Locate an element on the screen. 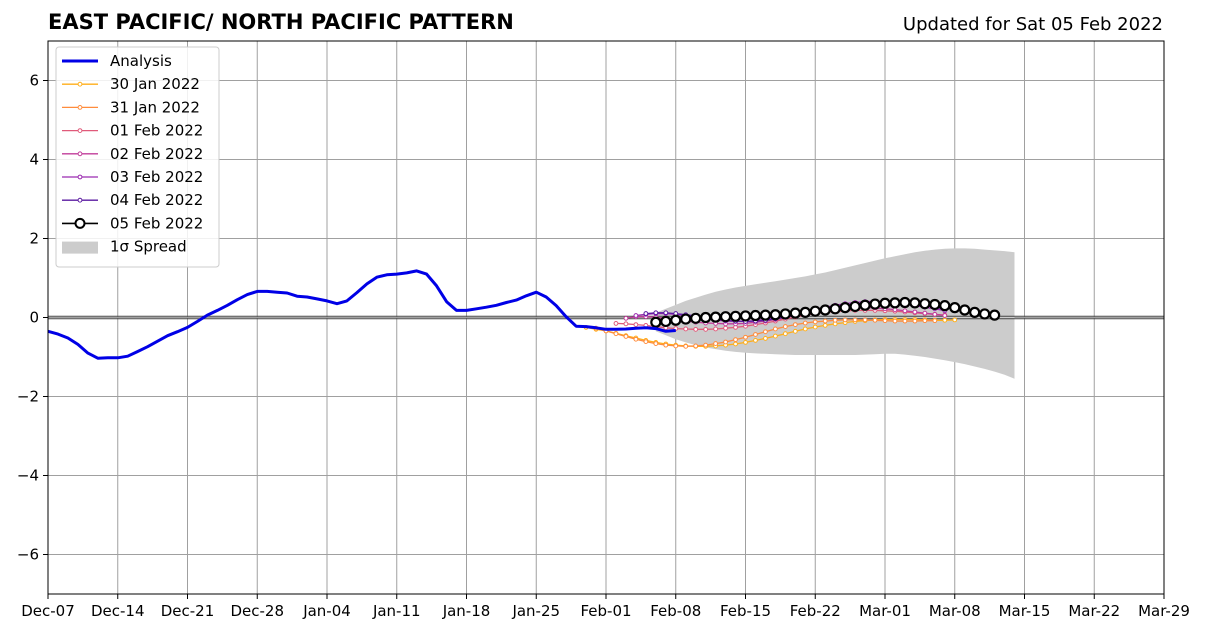 The height and width of the screenshot is (633, 1205). x-tick-label: Mar-08 is located at coordinates (955, 611).